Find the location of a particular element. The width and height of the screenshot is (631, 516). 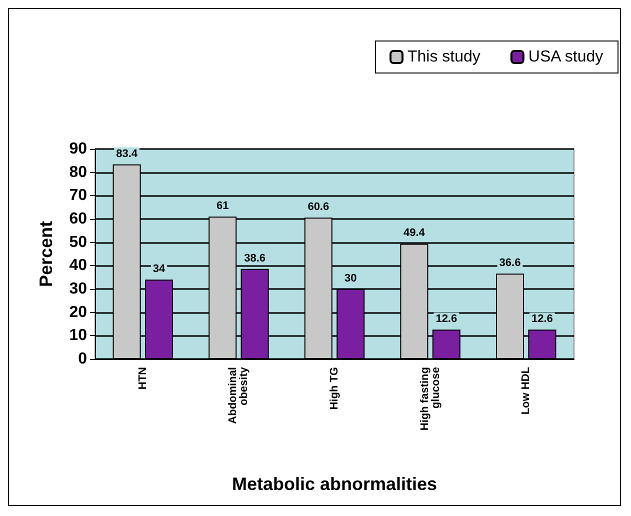

data-label: 38.6 is located at coordinates (255, 258).